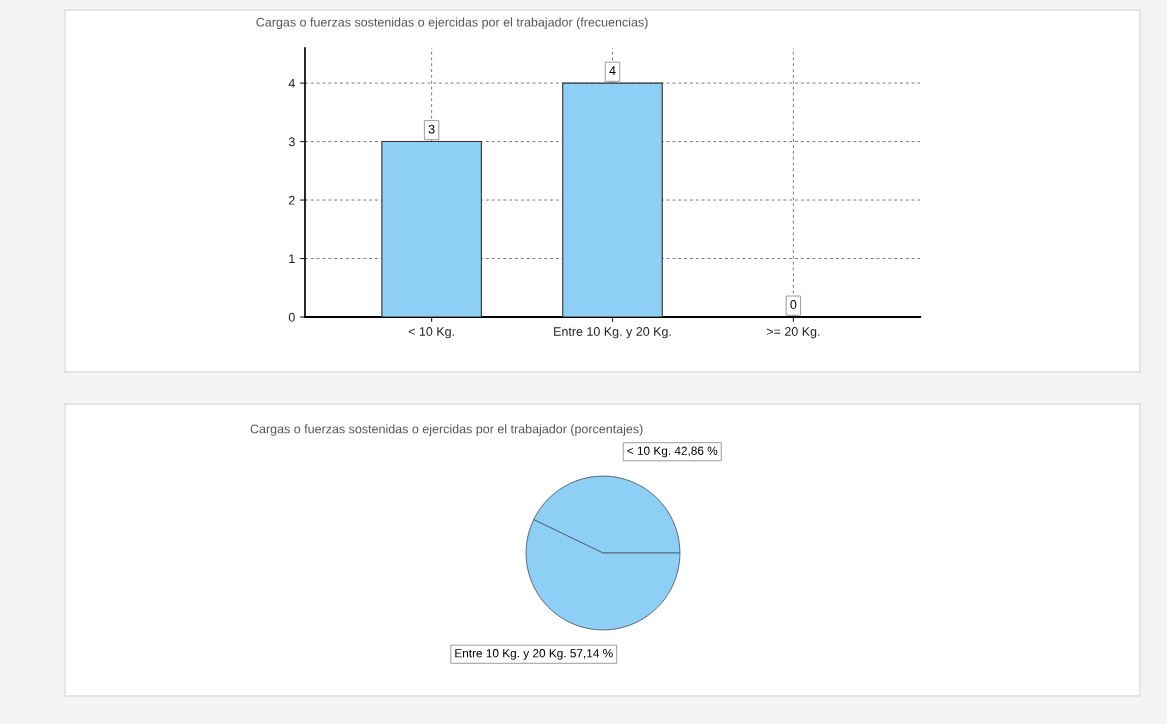  Describe the element at coordinates (292, 259) in the screenshot. I see `y-tick-label: 1` at that location.